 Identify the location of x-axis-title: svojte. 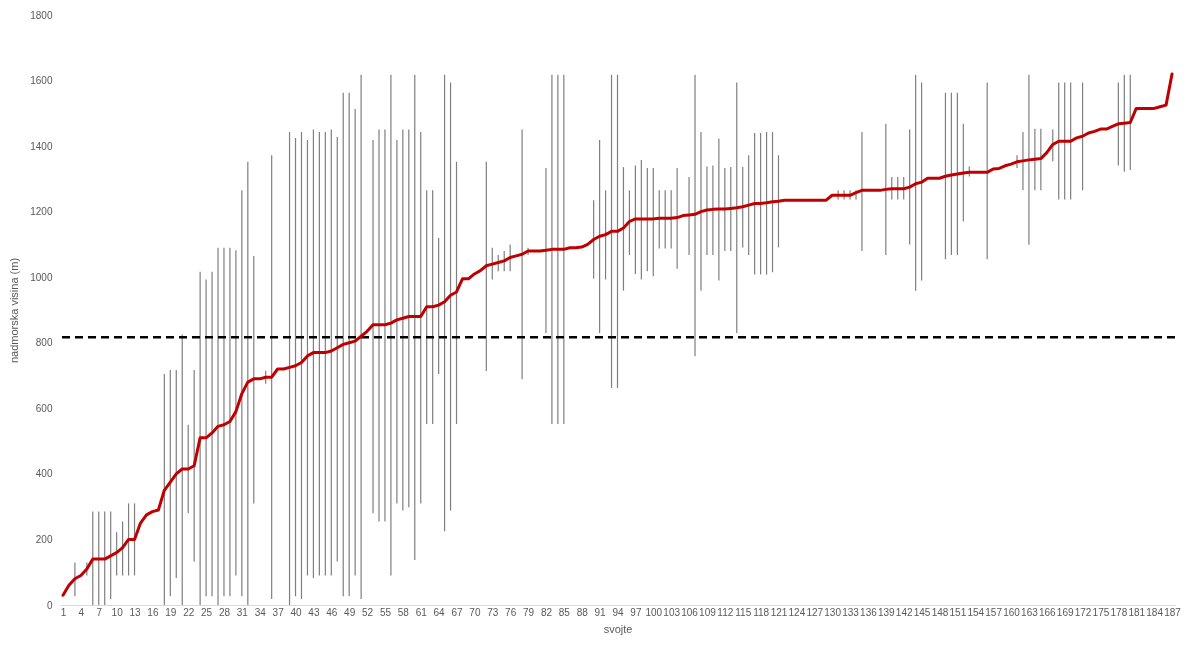
(618, 628).